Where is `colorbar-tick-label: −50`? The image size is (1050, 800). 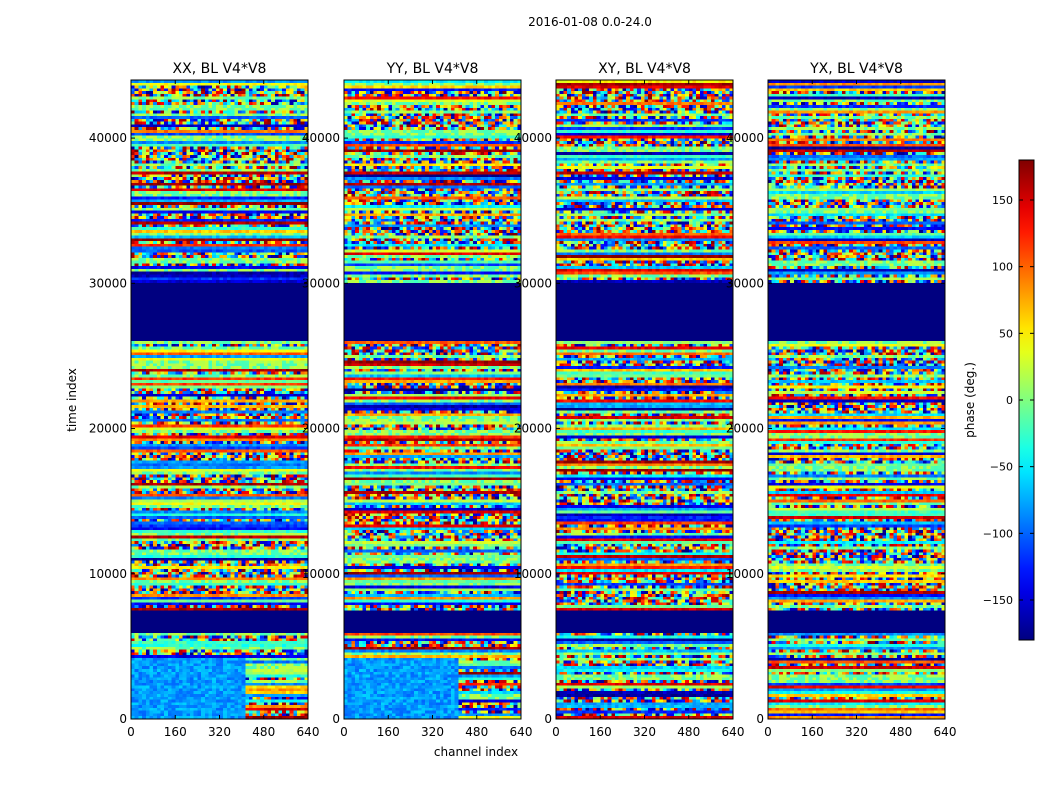 colorbar-tick-label: −50 is located at coordinates (1001, 467).